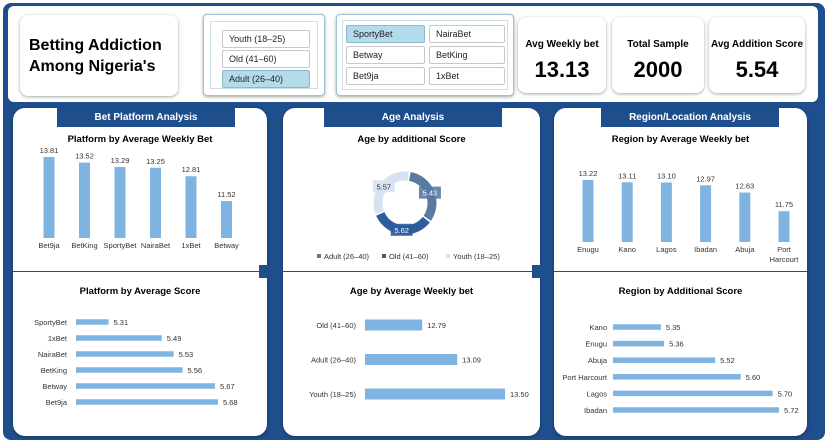 Image resolution: width=828 pixels, height=443 pixels. Describe the element at coordinates (658, 44) in the screenshot. I see `kpi-label: Total Sample` at that location.